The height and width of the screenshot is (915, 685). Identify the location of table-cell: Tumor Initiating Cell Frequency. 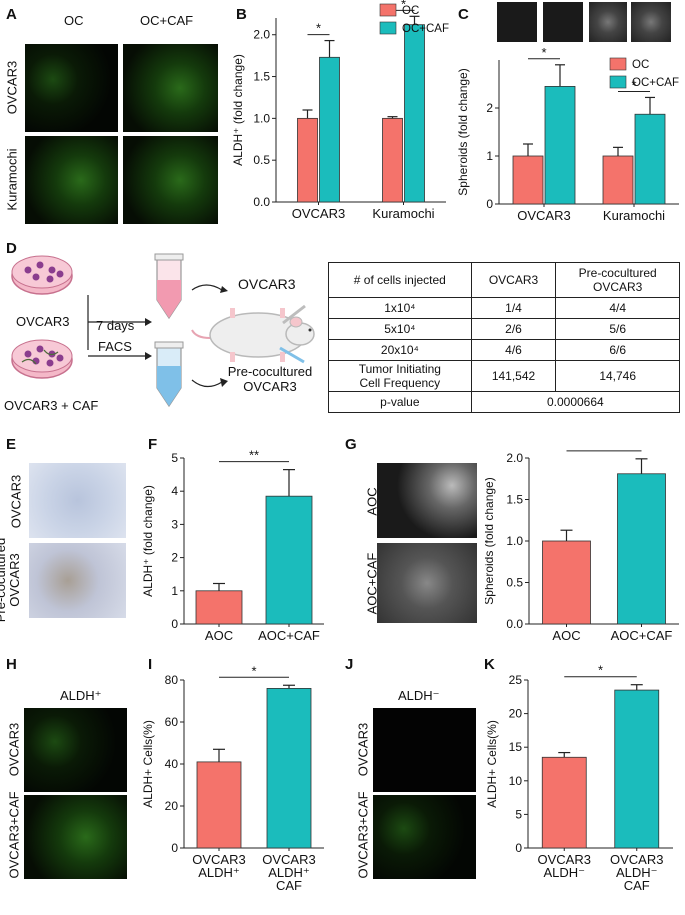
(400, 376).